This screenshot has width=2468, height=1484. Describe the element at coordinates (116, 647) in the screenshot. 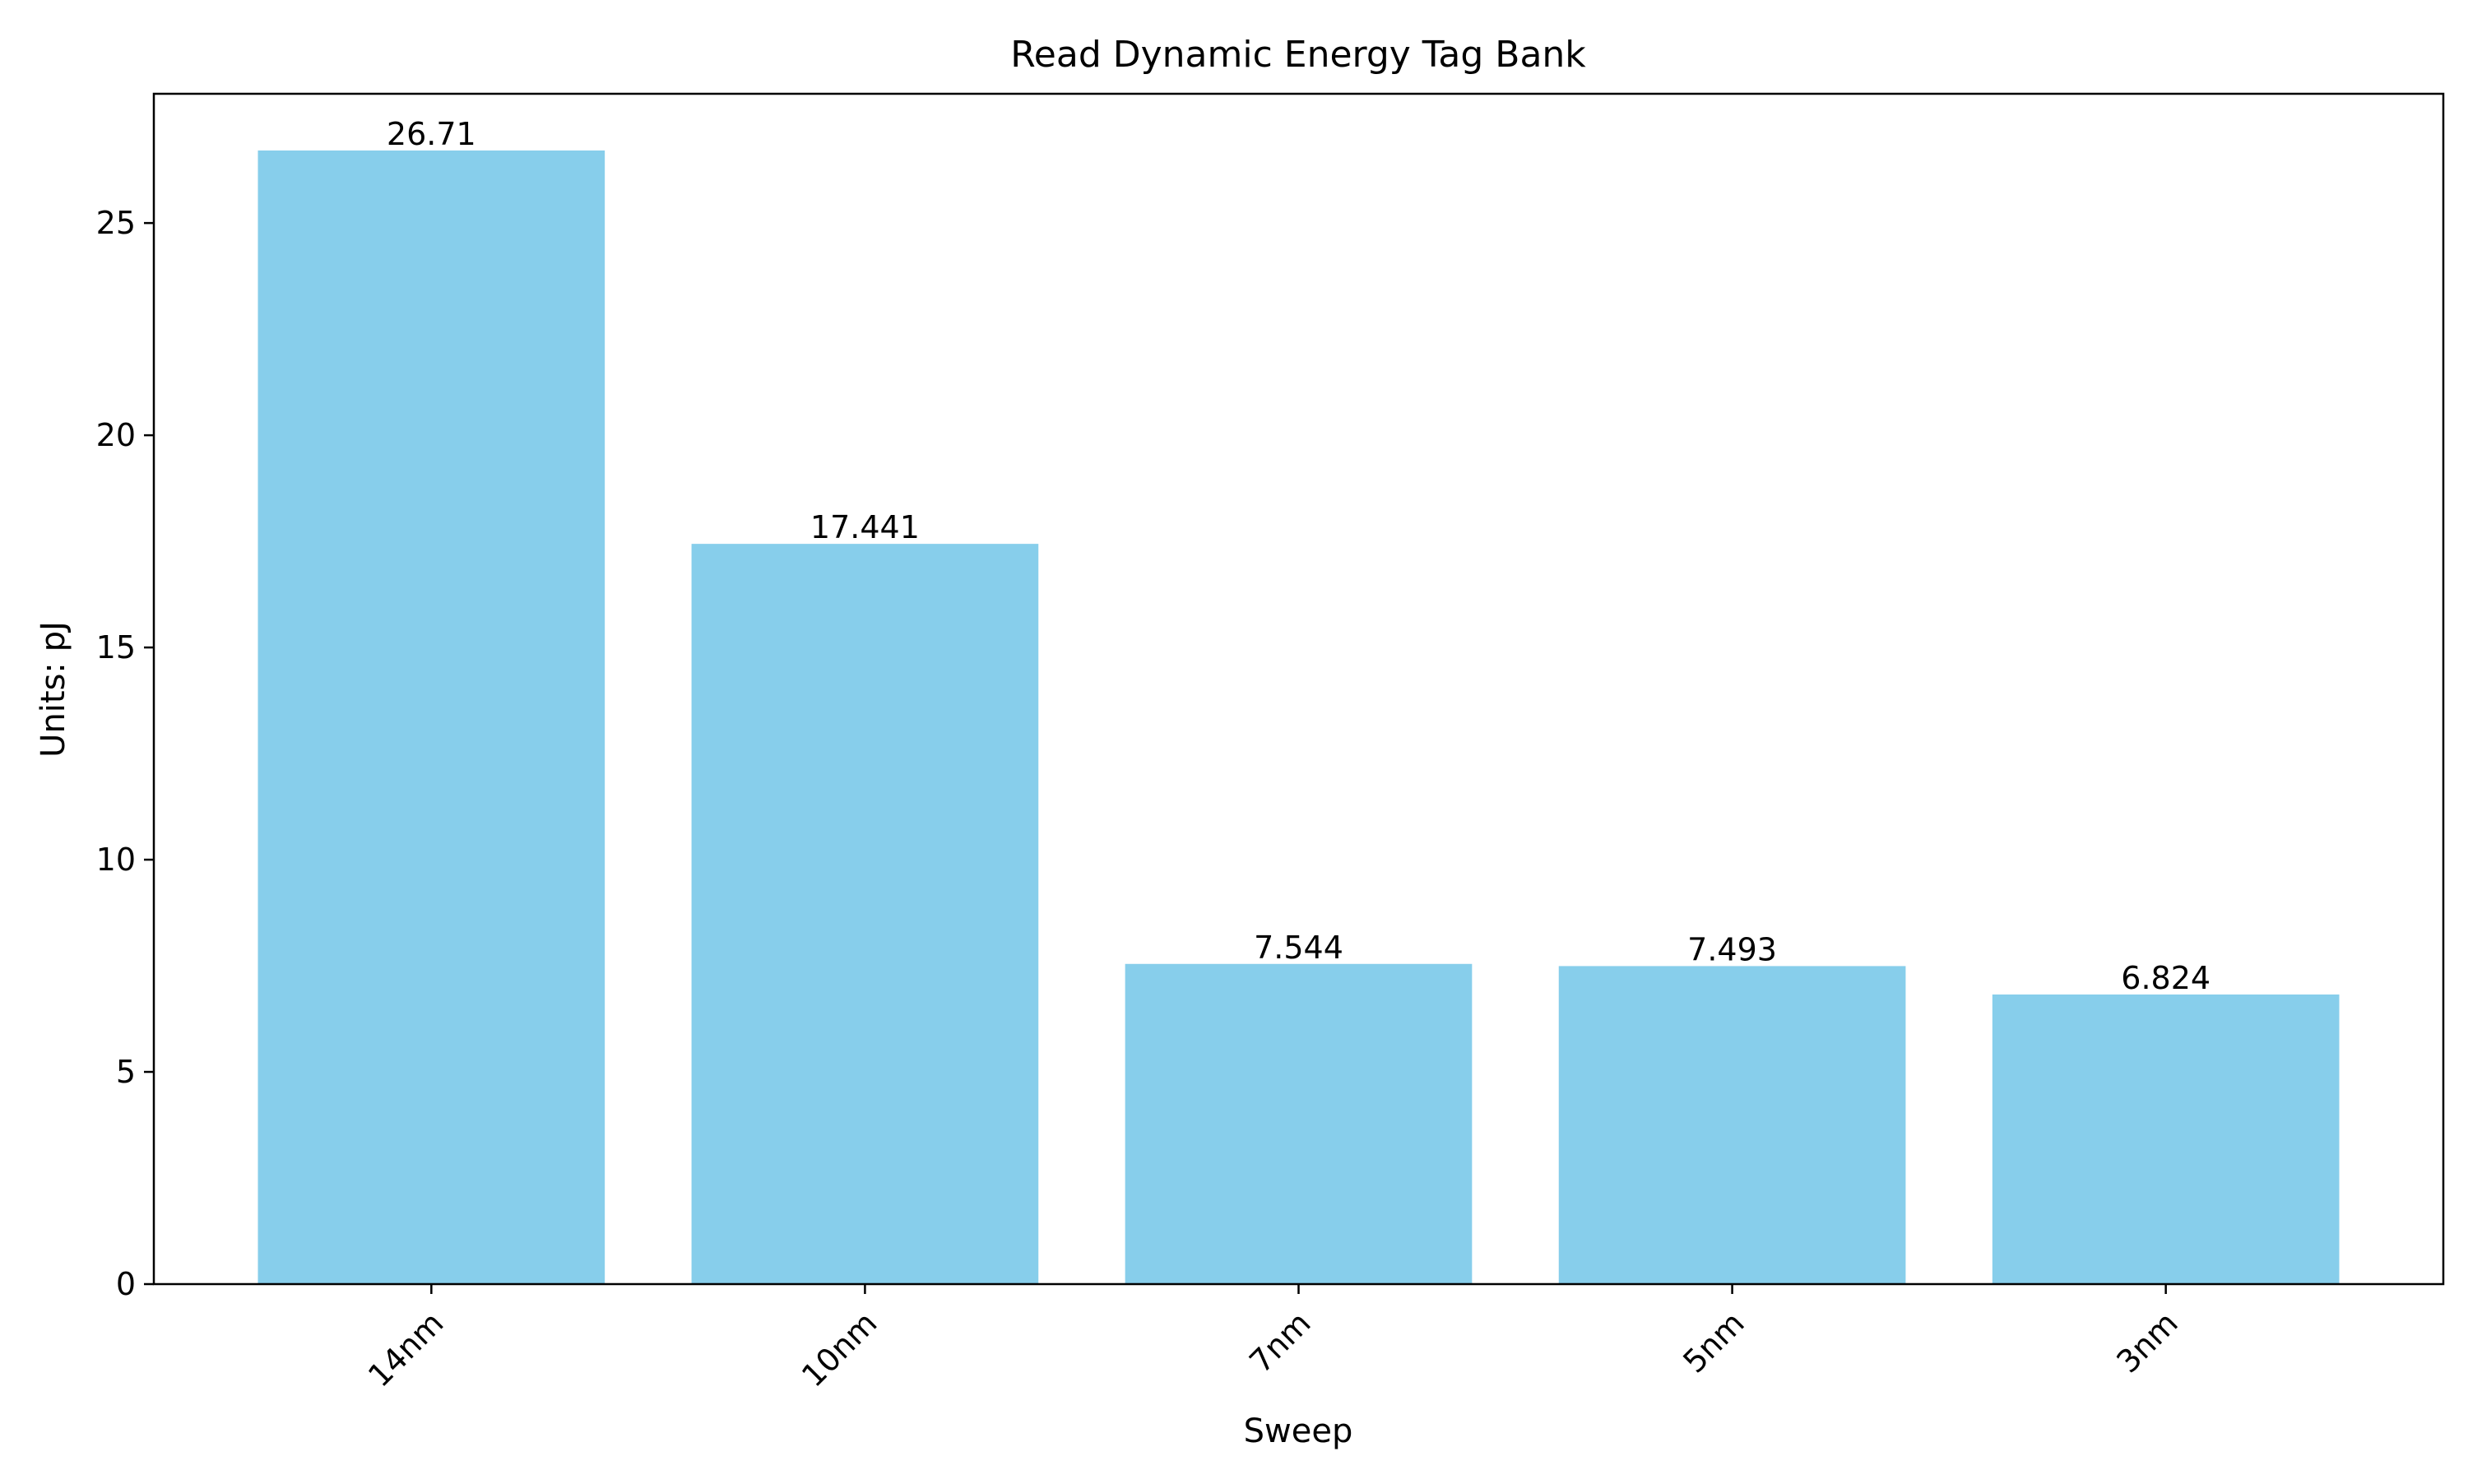

I see `y-tick-label: 15` at that location.